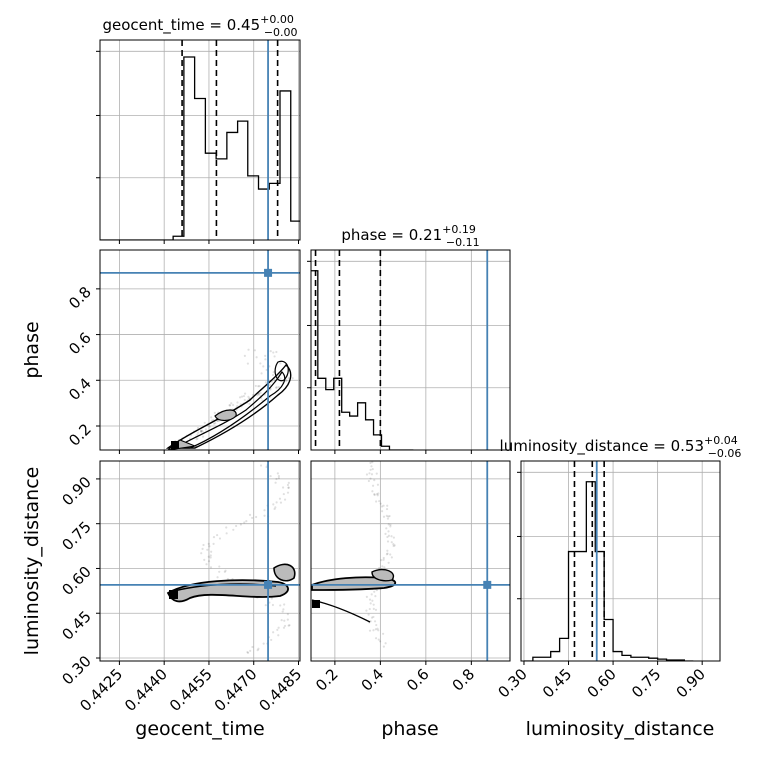 The image size is (760, 760). What do you see at coordinates (284, 572) in the screenshot?
I see `contour-line` at bounding box center [284, 572].